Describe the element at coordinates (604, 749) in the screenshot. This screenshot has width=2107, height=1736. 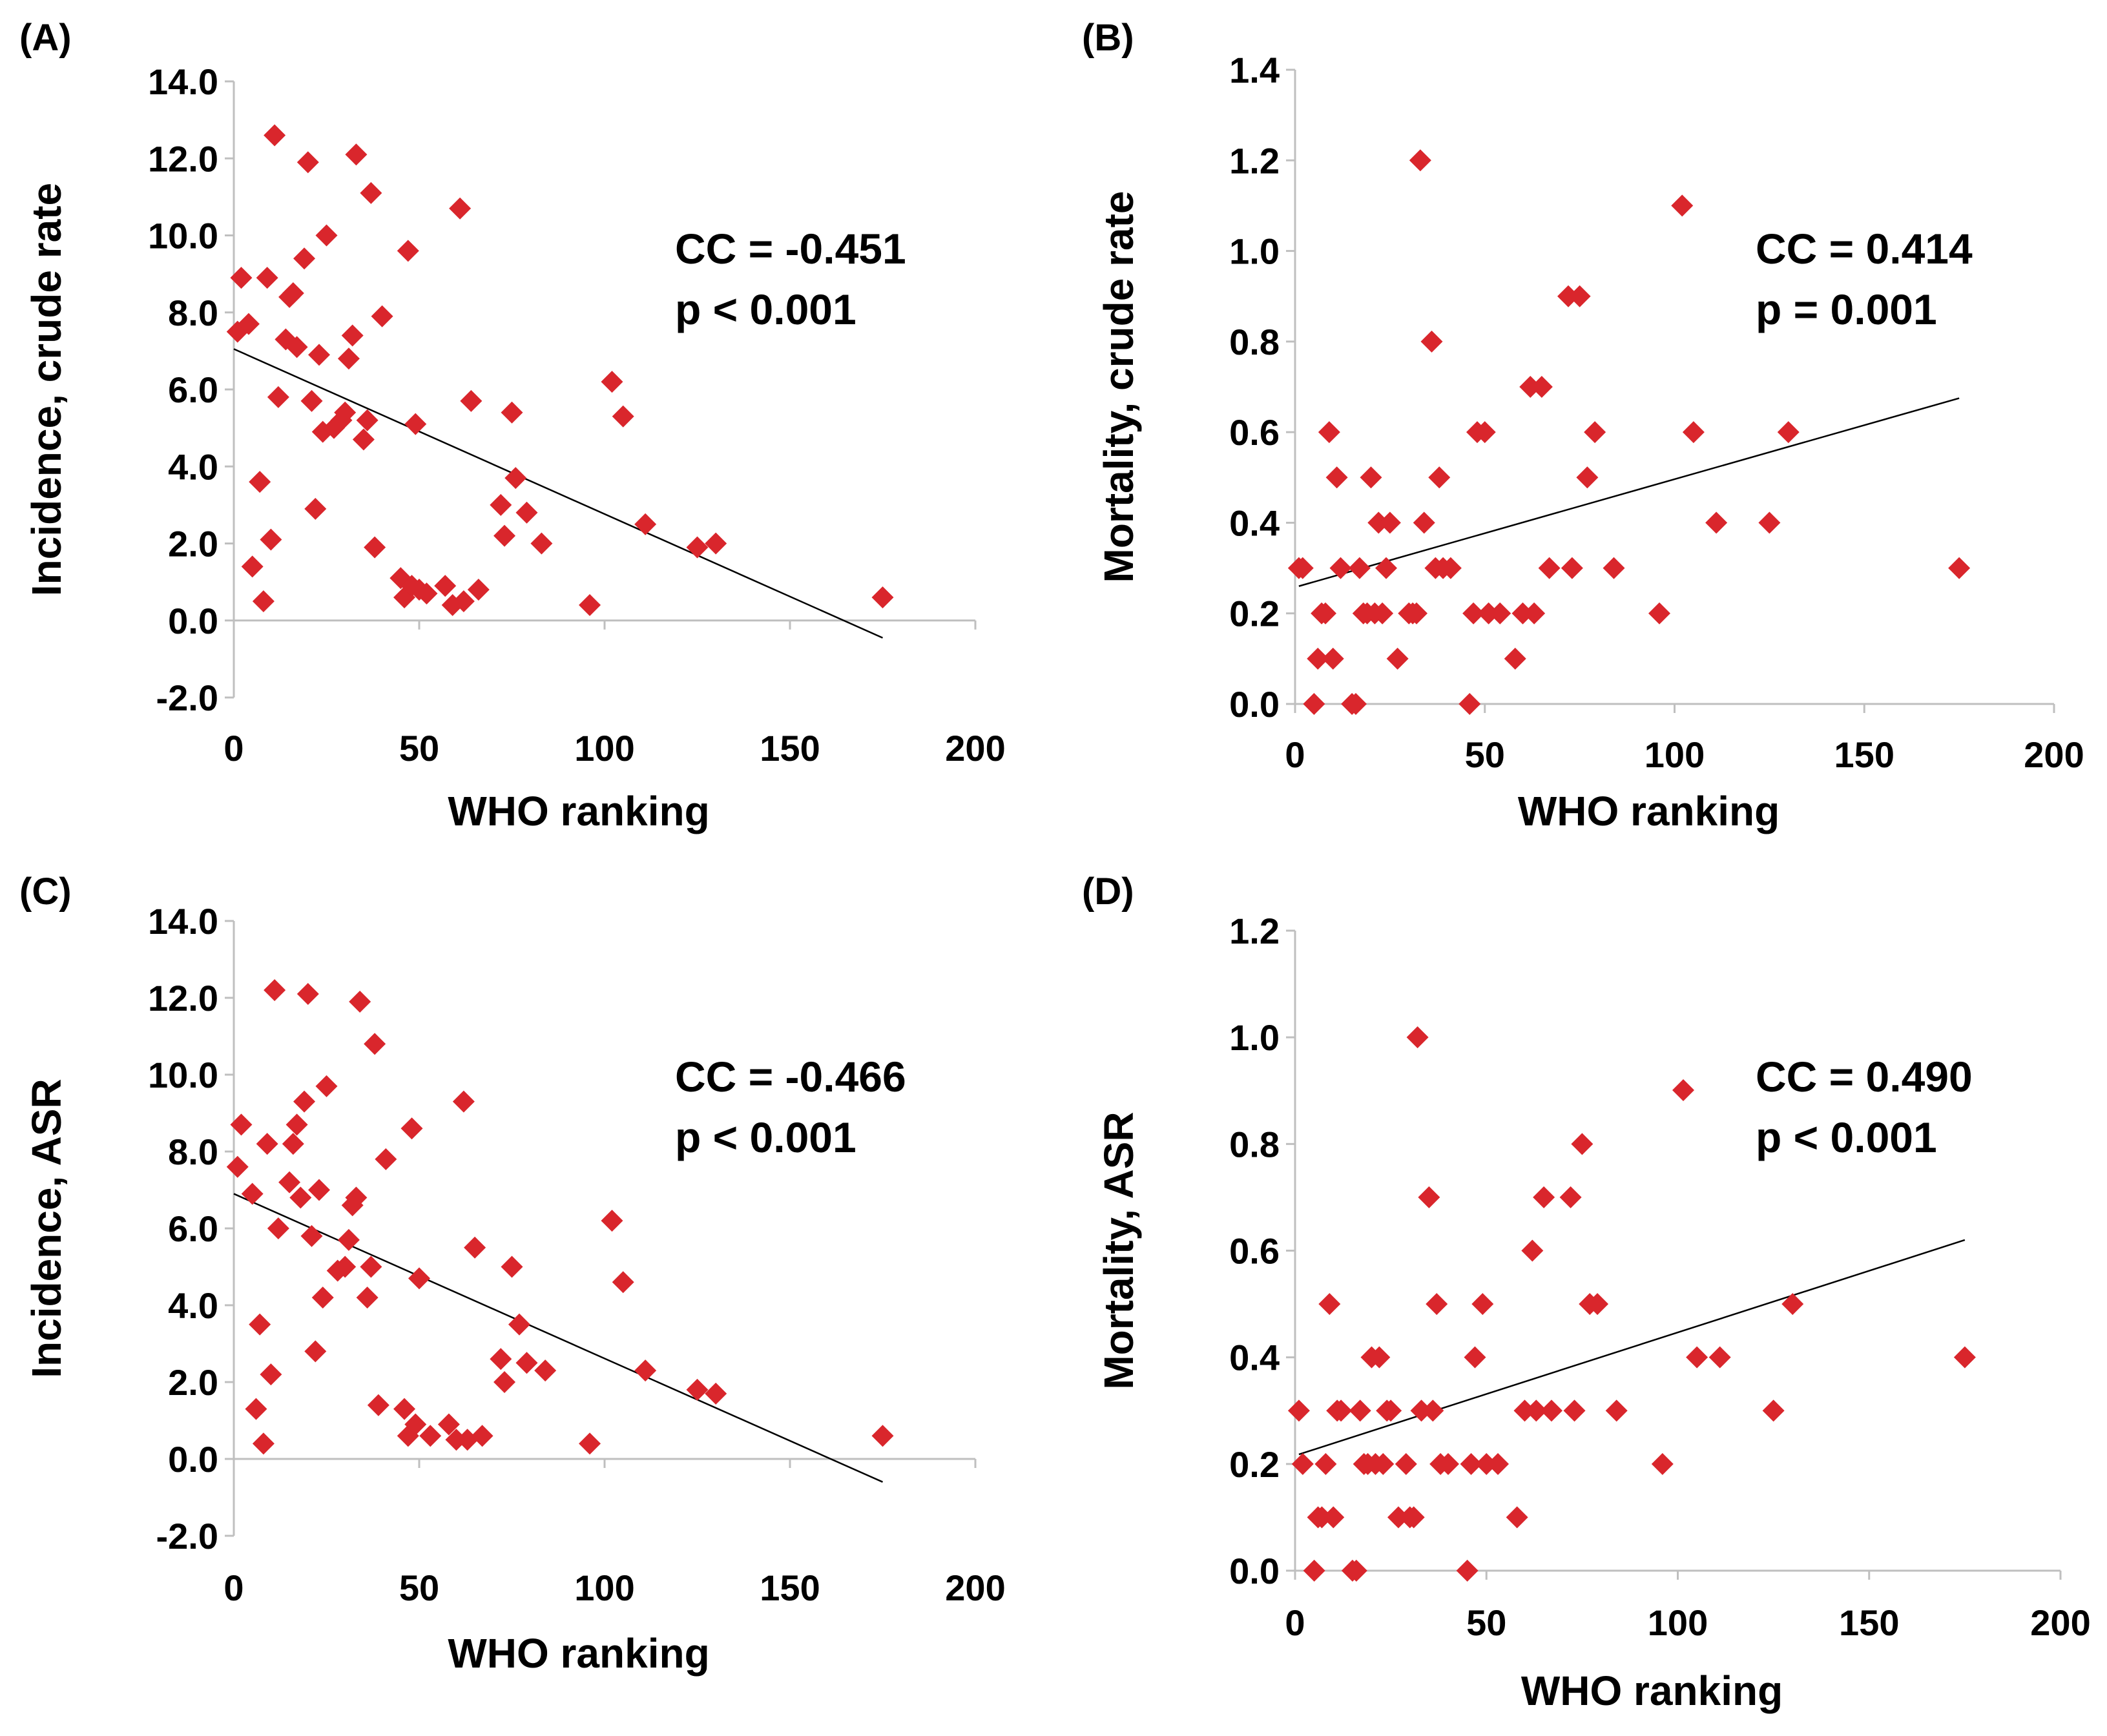
I see `x-tick-label: 100` at that location.